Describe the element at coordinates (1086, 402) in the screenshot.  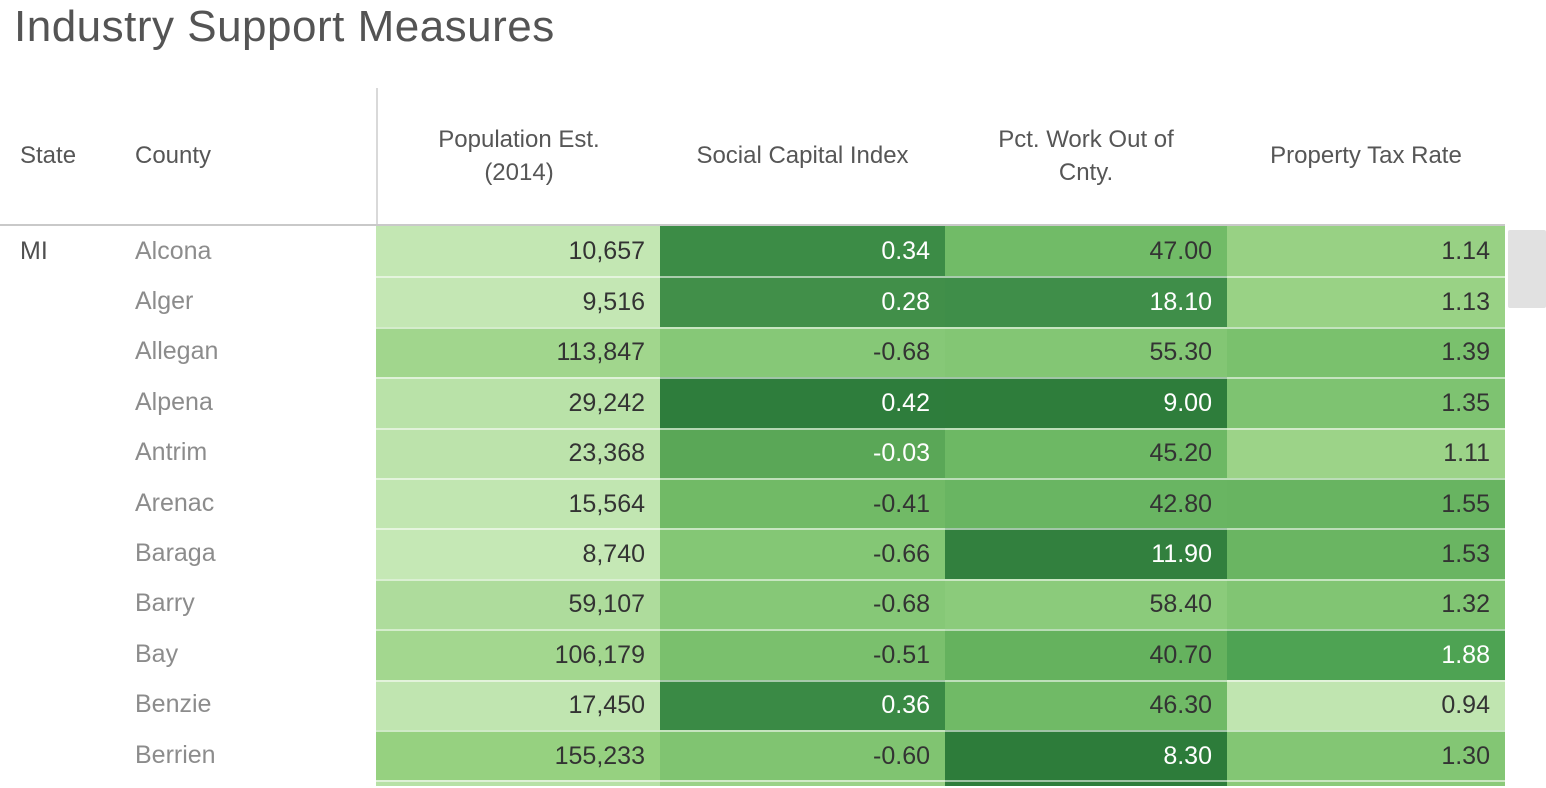
I see `pct-work-out-cell: 9.00` at that location.